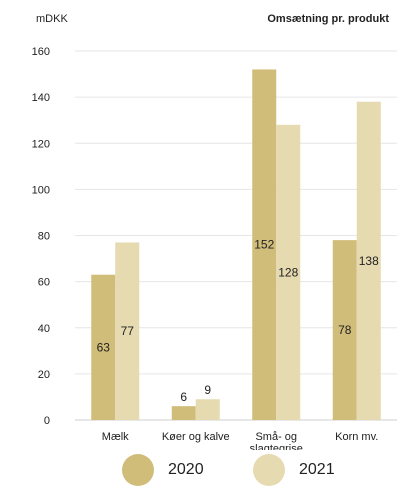  I want to click on x-tick-label-0-0: Mælk, so click(115, 437).